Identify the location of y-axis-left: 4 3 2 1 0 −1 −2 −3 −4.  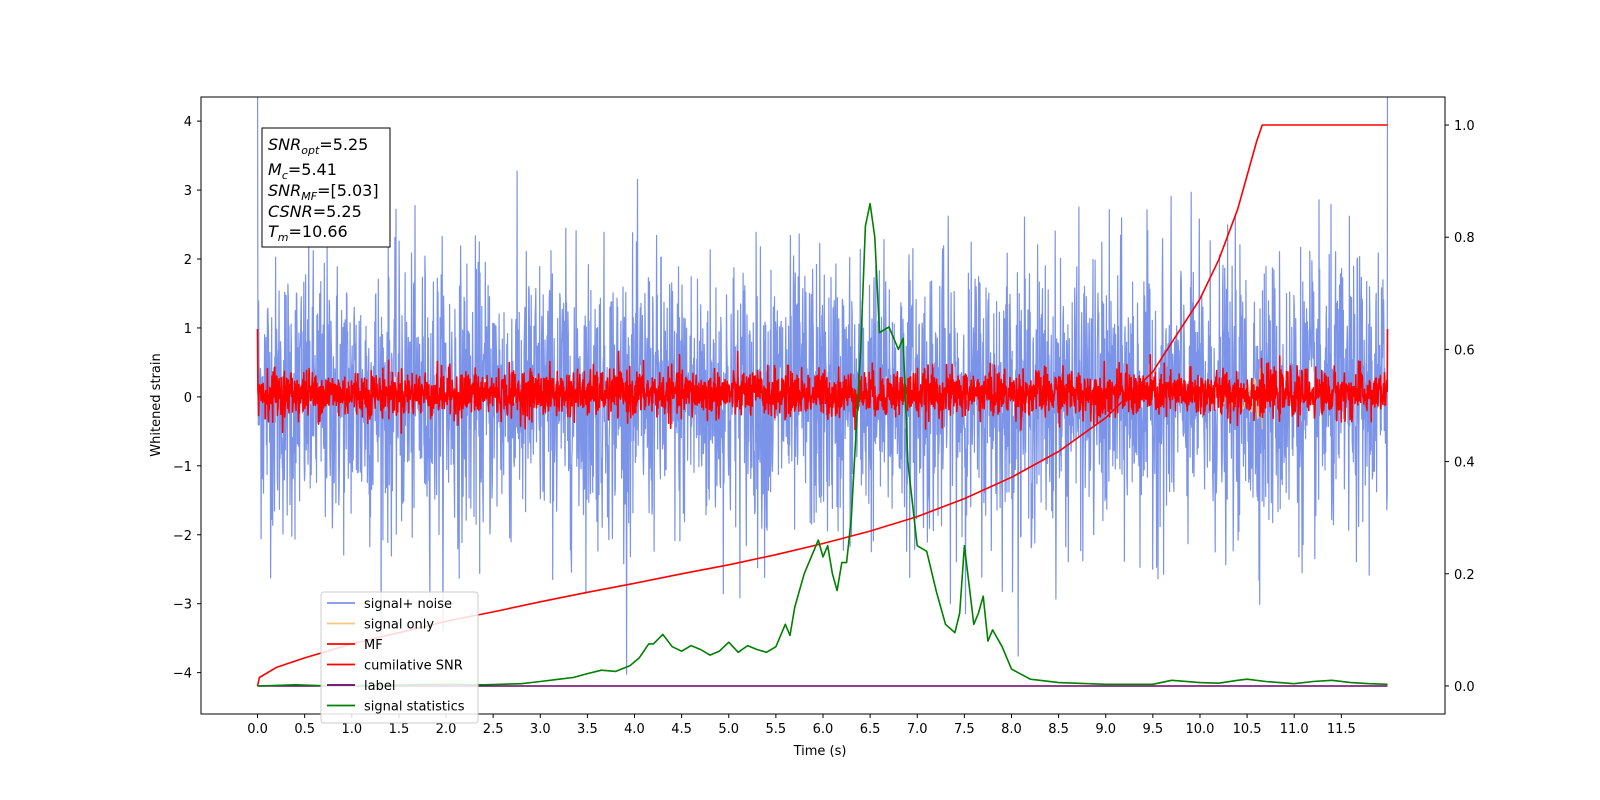
(187, 398).